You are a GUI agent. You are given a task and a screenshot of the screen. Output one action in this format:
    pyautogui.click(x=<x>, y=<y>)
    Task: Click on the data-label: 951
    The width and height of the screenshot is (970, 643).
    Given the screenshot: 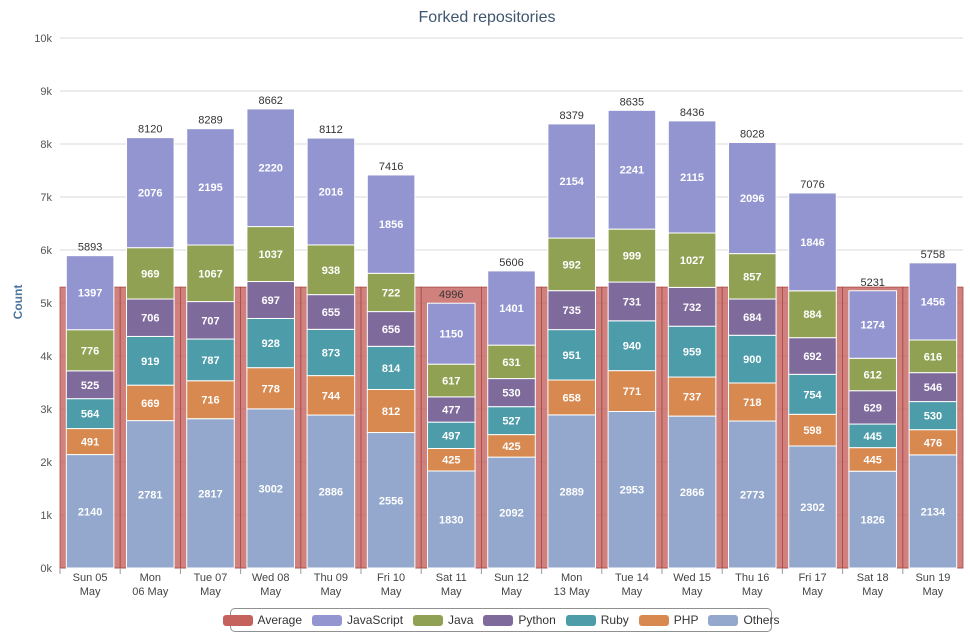 What is the action you would take?
    pyautogui.click(x=572, y=356)
    